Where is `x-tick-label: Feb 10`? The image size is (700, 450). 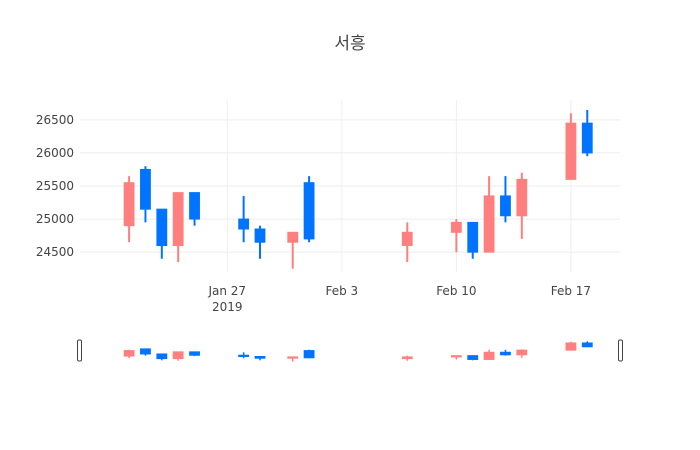
x-tick-label: Feb 10 is located at coordinates (456, 291).